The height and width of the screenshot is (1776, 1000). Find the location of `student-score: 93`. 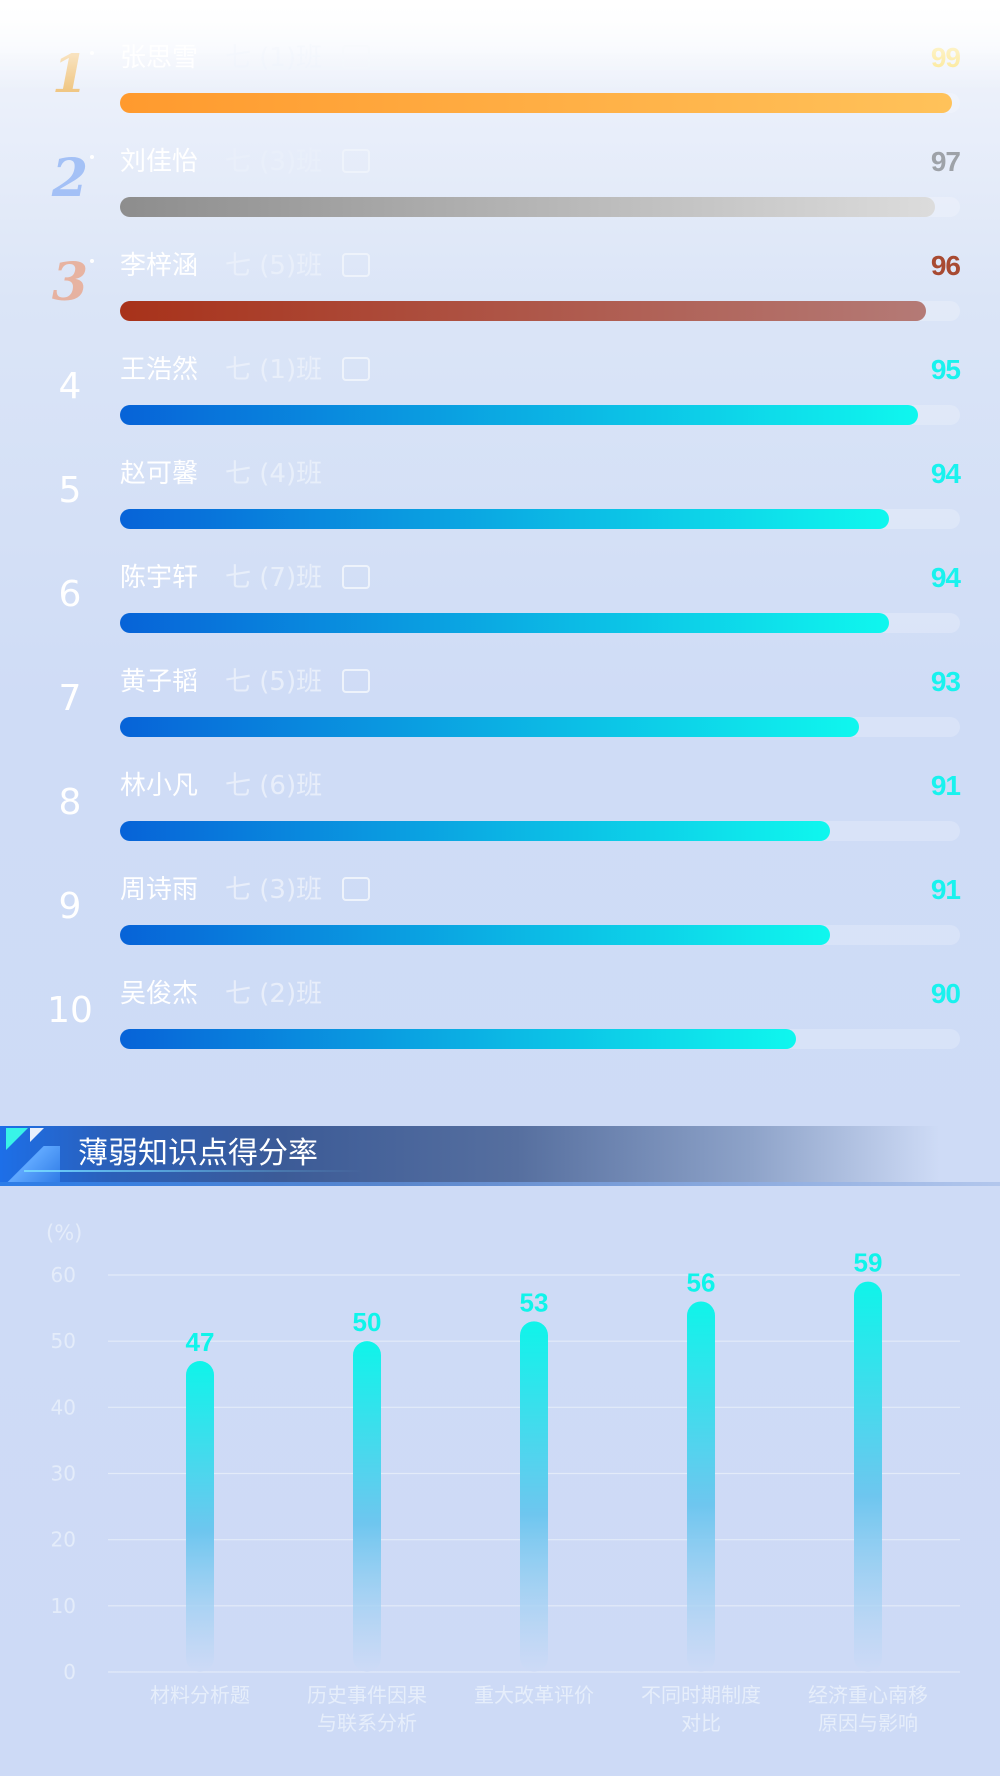

student-score: 93 is located at coordinates (945, 681).